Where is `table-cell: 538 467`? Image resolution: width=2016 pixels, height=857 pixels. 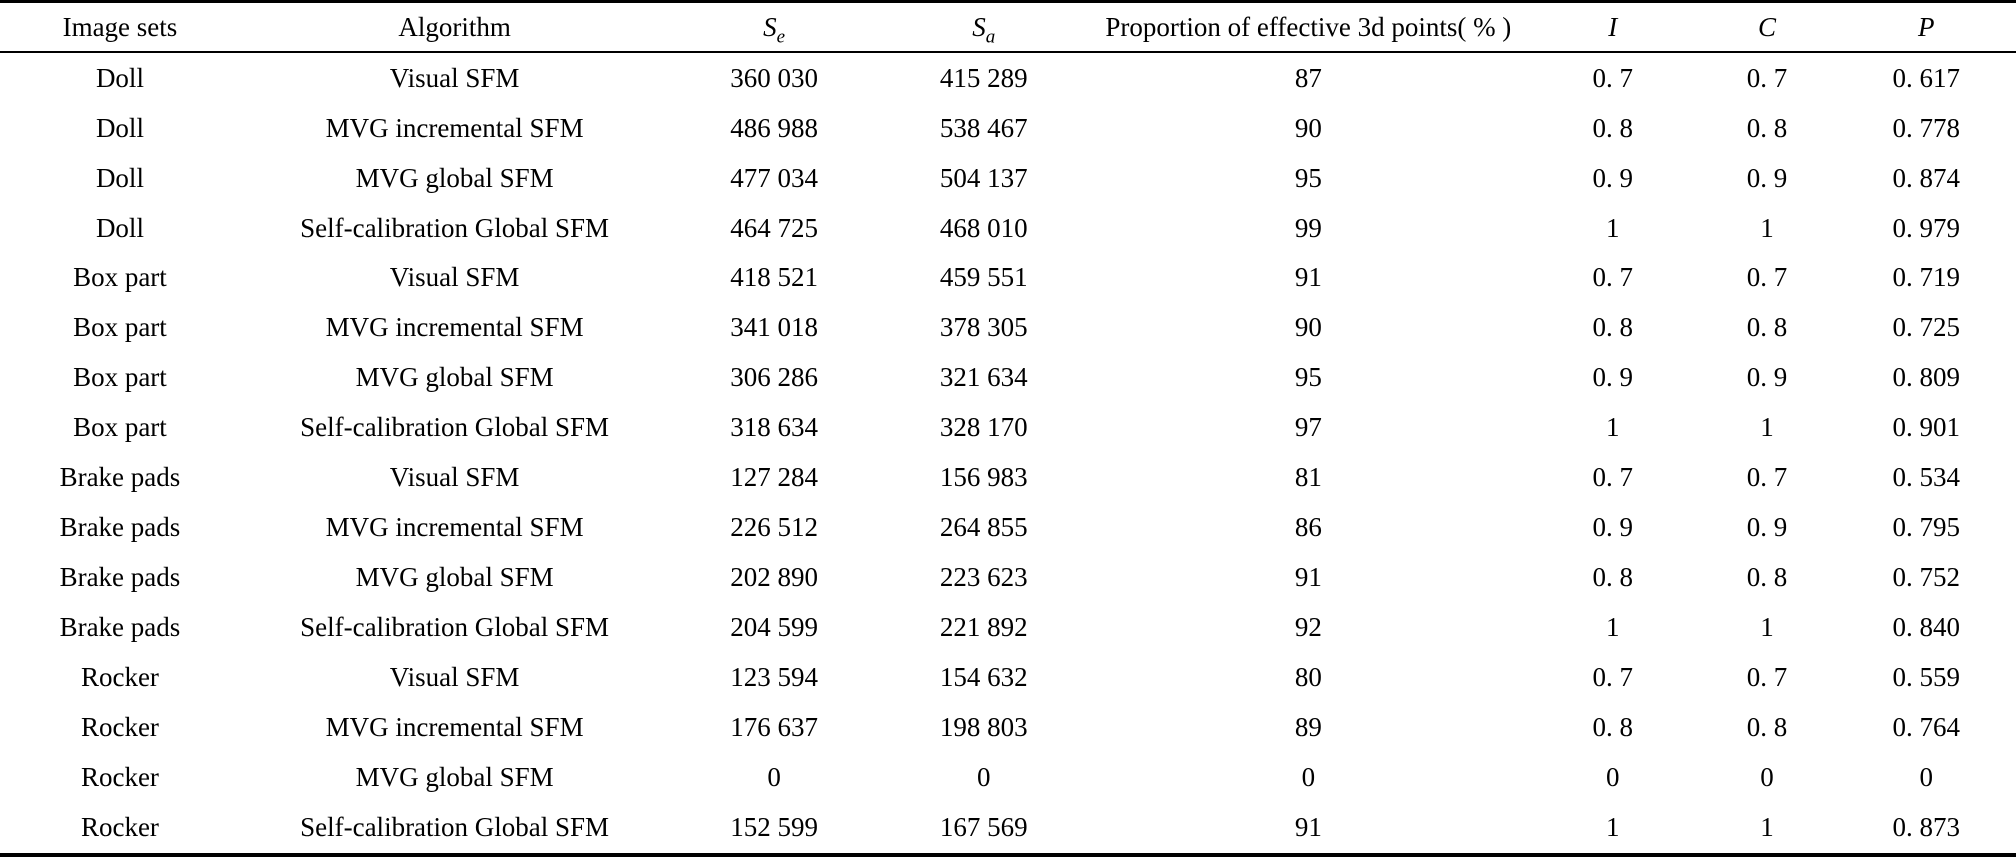 table-cell: 538 467 is located at coordinates (983, 127).